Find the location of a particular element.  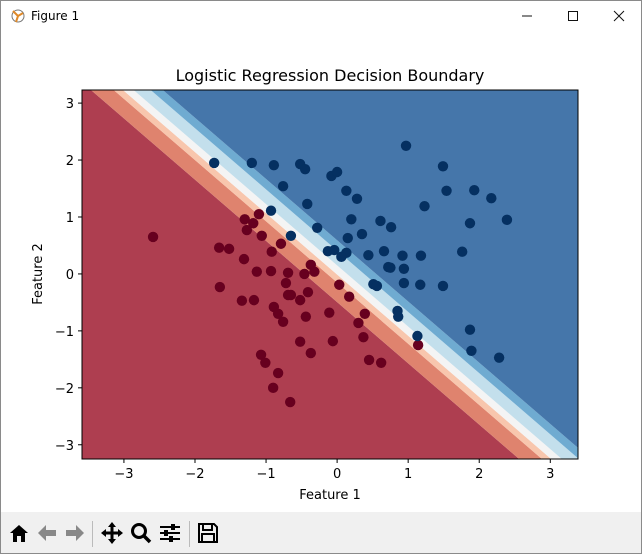

forward-button is located at coordinates (75, 533).